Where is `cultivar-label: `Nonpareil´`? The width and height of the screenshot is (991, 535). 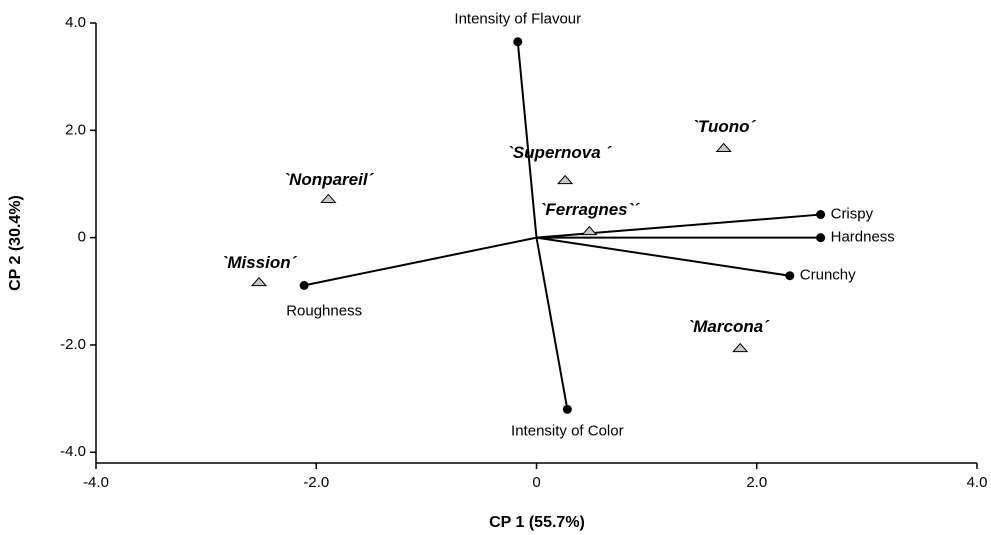
cultivar-label: `Nonpareil´ is located at coordinates (328, 179).